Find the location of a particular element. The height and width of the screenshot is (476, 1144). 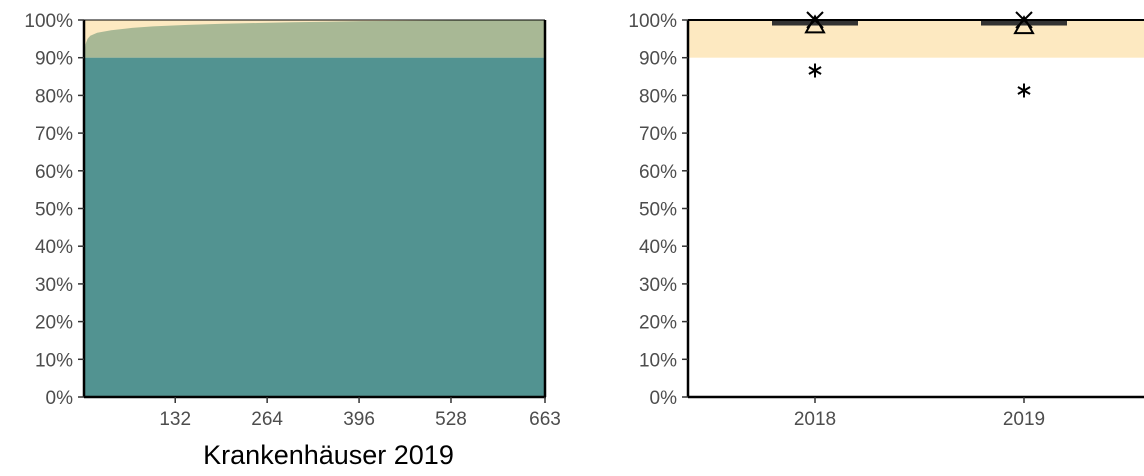

x-axis-ticks: 132 264 396 528 663 is located at coordinates (360, 413).